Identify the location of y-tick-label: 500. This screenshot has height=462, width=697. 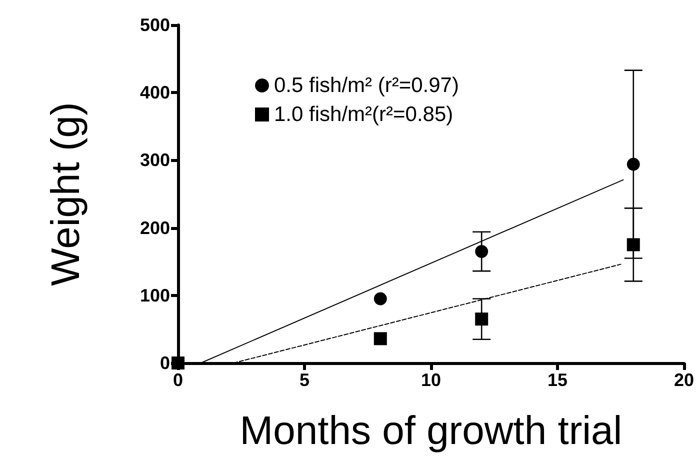
(155, 25).